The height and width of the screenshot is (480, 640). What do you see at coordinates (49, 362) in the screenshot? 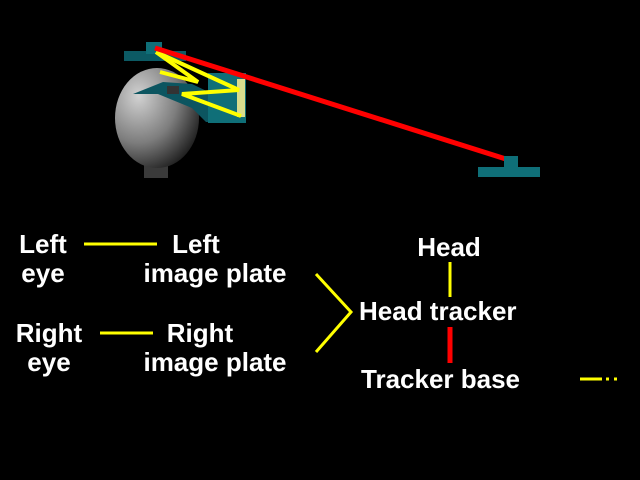
I see `label-right-eye-line2: eye` at bounding box center [49, 362].